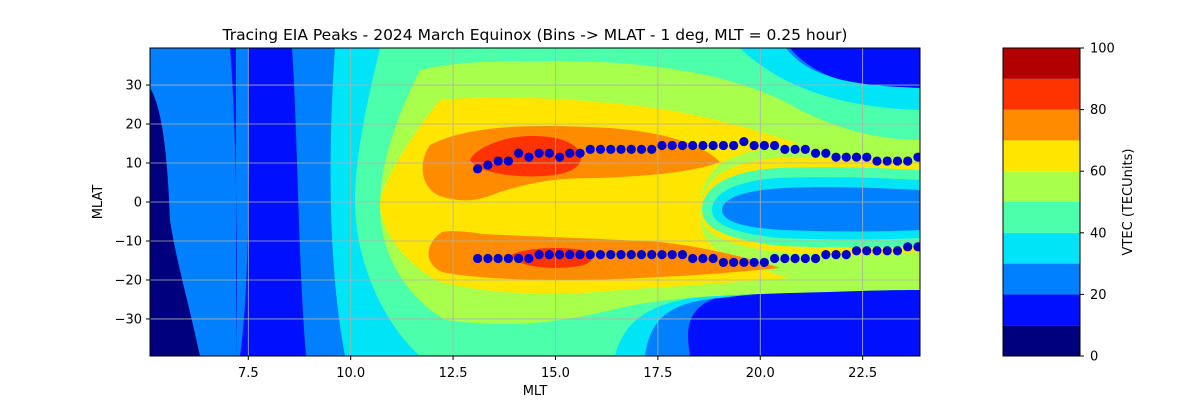  What do you see at coordinates (248, 373) in the screenshot?
I see `x-tick-label: 7.5` at bounding box center [248, 373].